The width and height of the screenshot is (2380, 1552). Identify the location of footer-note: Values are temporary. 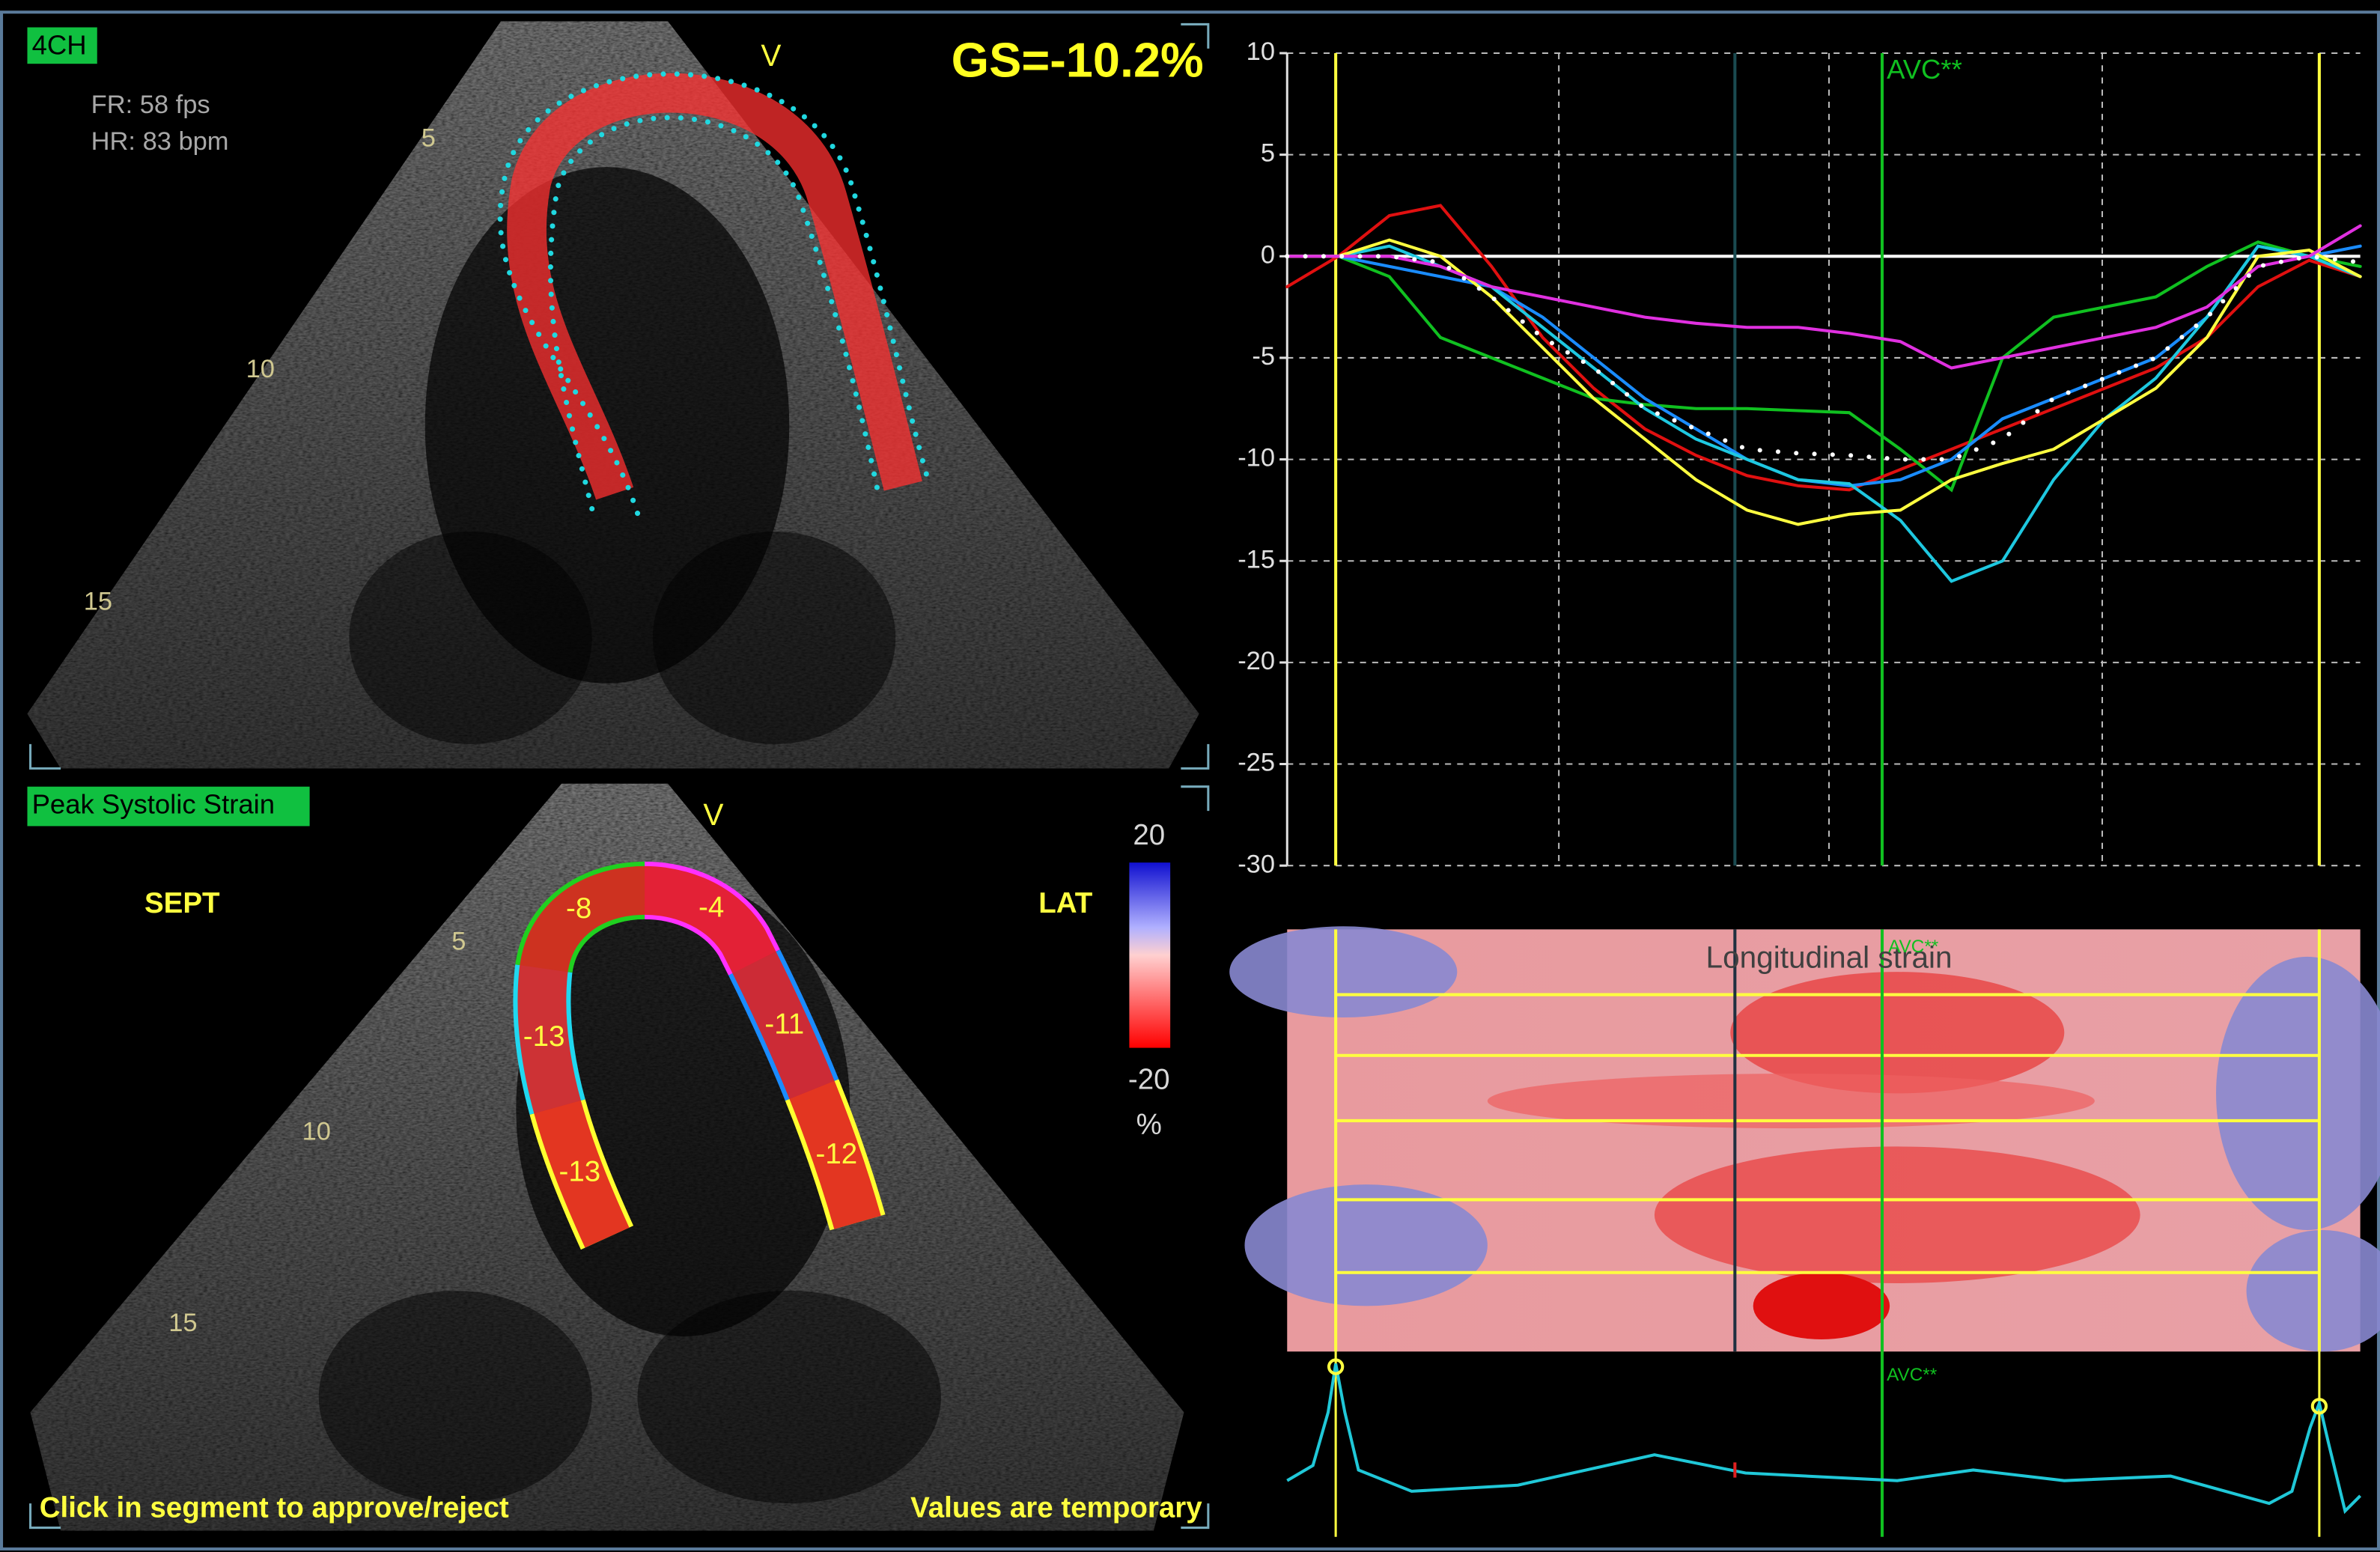
(1056, 1507).